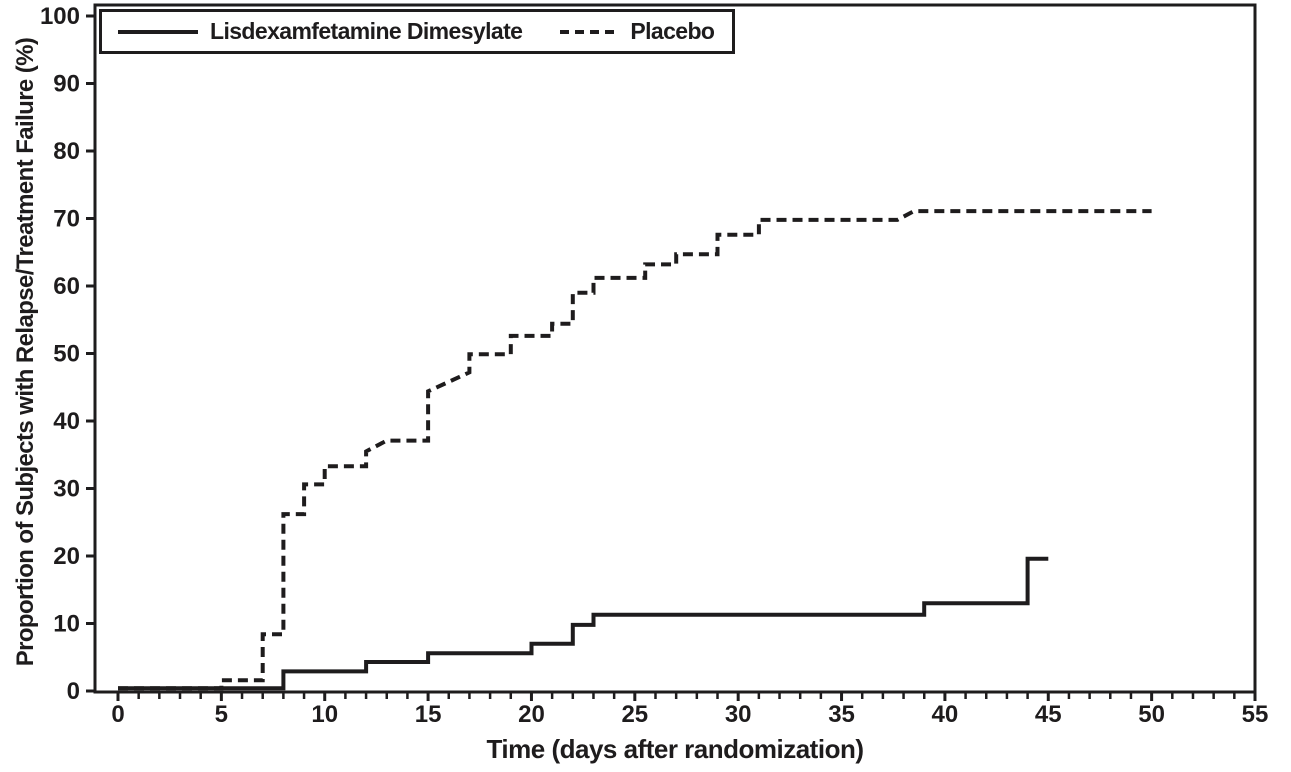 Image resolution: width=1291 pixels, height=772 pixels. I want to click on x-tick-label: 20, so click(531, 714).